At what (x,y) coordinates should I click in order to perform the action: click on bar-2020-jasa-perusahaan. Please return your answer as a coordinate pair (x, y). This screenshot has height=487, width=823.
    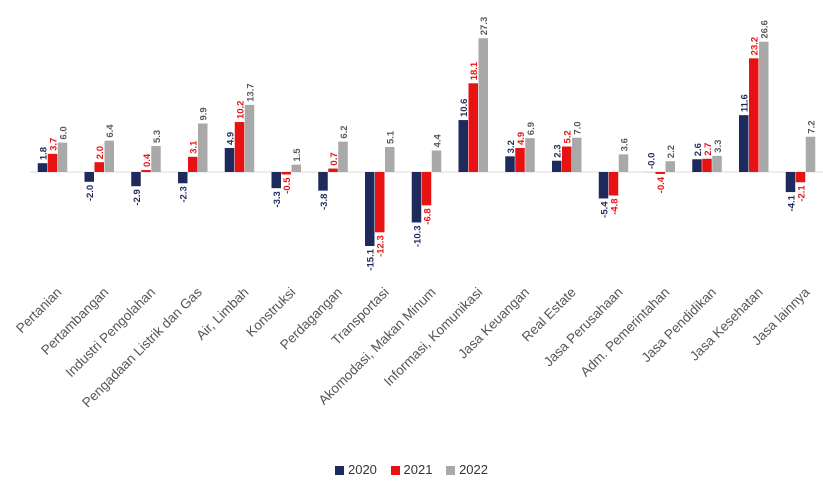
    Looking at the image, I should click on (603, 185).